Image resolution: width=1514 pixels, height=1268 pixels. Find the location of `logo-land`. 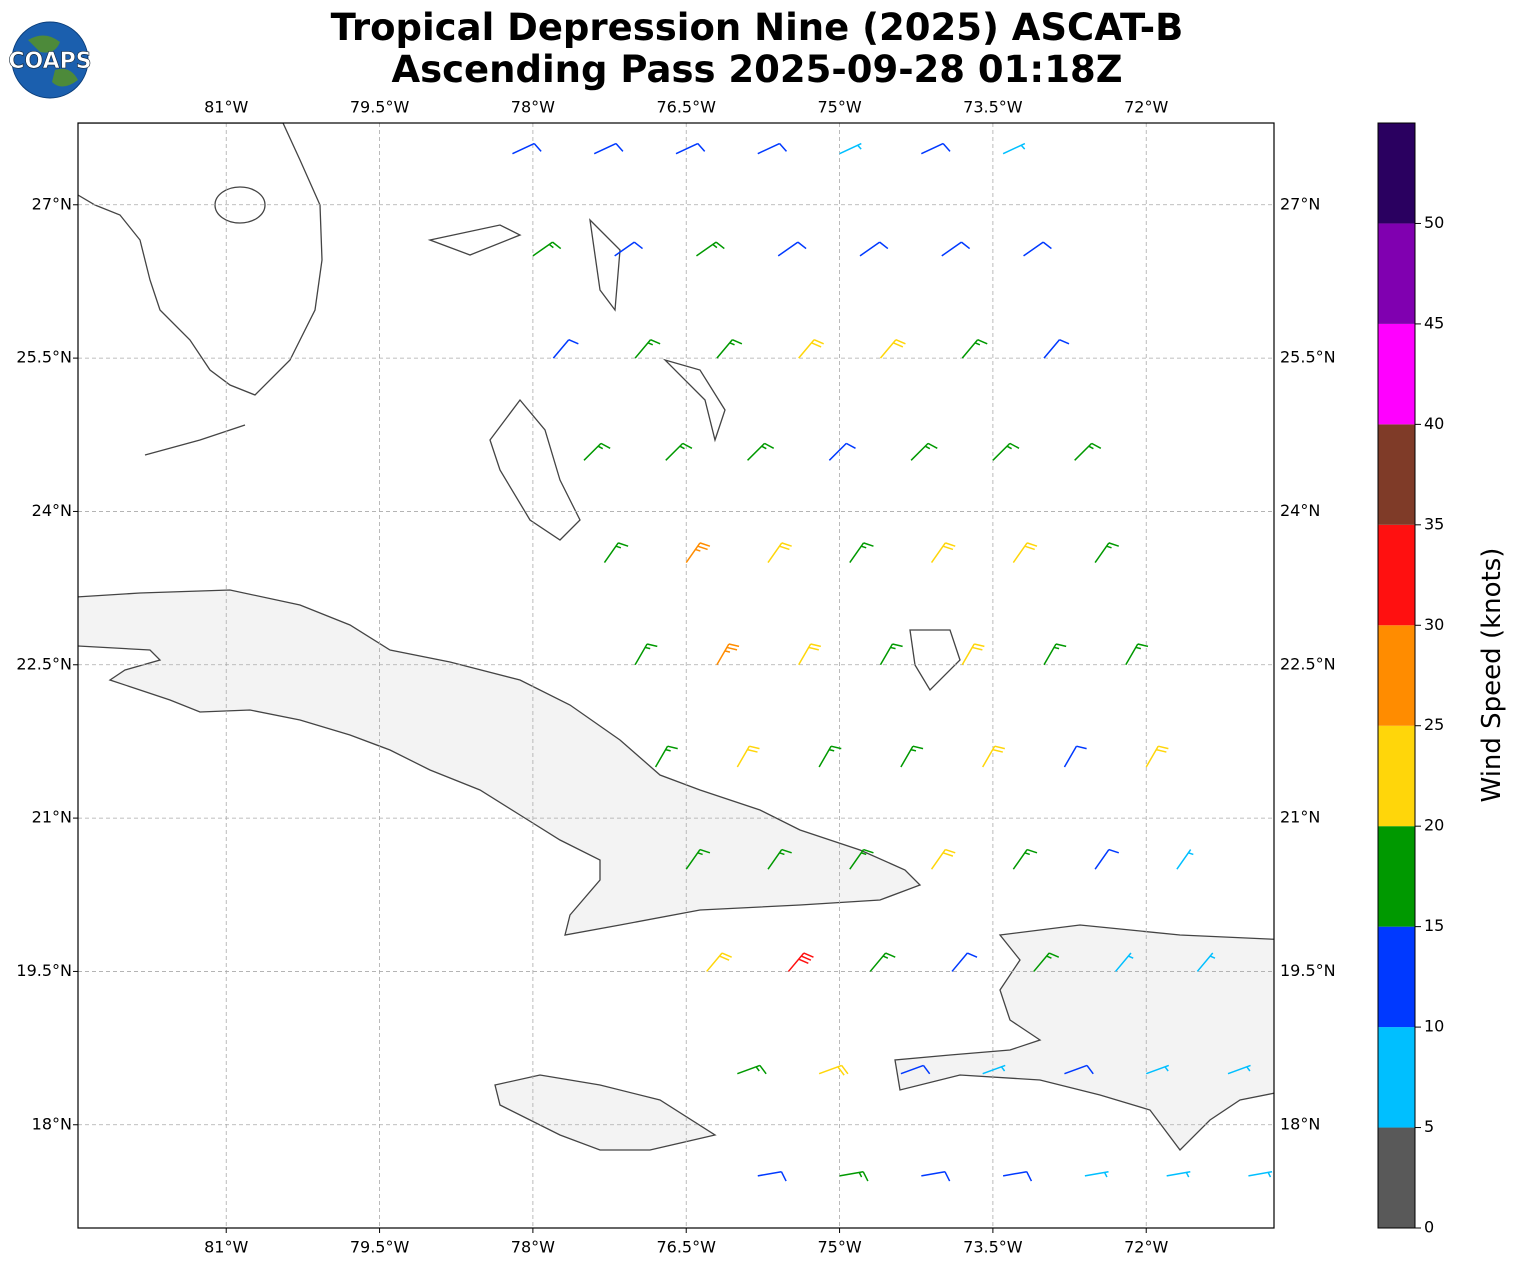

logo-land is located at coordinates (53, 61).